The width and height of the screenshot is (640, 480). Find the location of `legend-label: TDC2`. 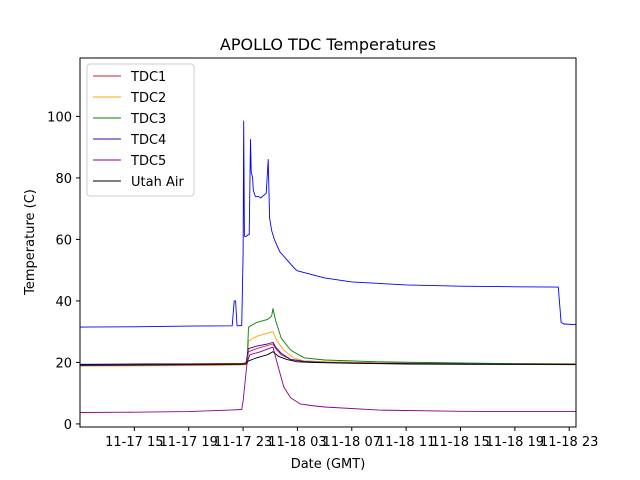

legend-label: TDC2 is located at coordinates (148, 98).